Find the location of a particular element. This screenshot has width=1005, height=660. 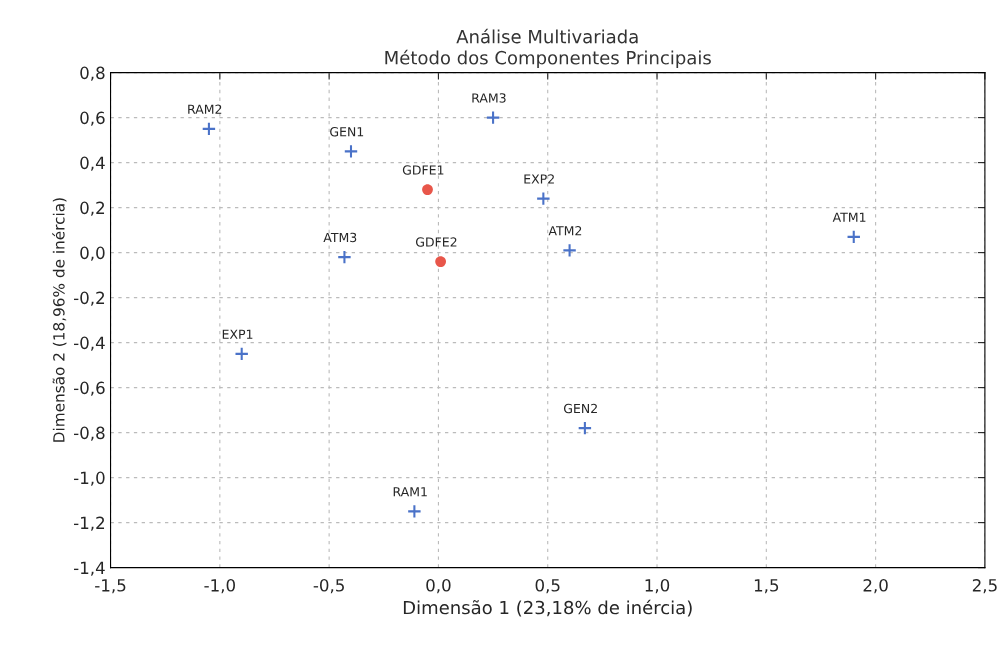

annotation: ATM2 is located at coordinates (565, 230).